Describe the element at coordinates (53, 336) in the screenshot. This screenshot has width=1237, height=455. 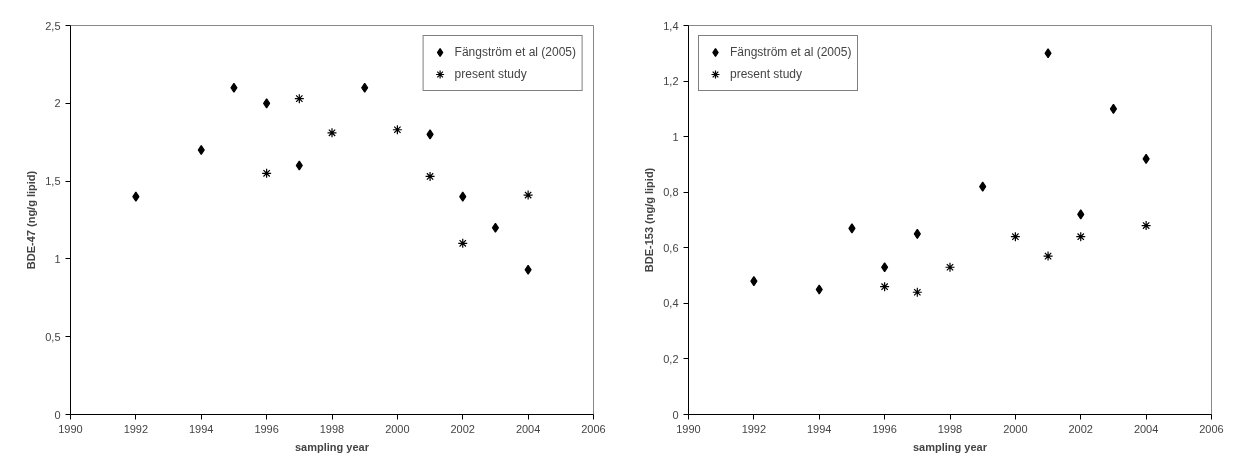
I see `y-tick-label: 0,5` at that location.